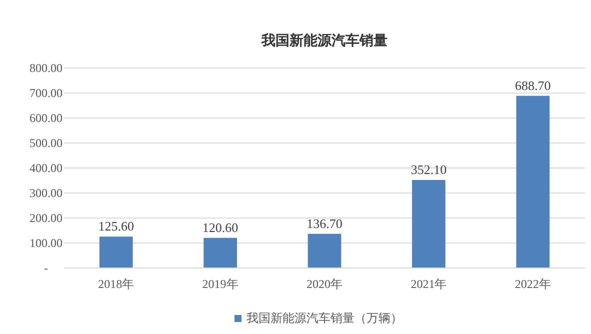 This screenshot has width=591, height=334. I want to click on y-tick-label: -, so click(46, 268).